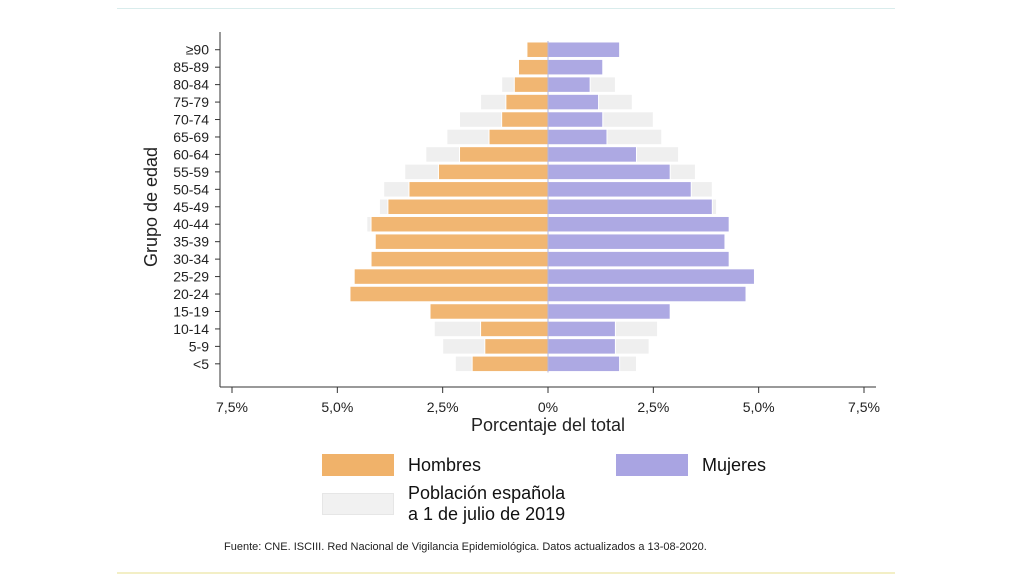  Describe the element at coordinates (548, 425) in the screenshot. I see `x-axis-title: Porcentaje del total` at that location.